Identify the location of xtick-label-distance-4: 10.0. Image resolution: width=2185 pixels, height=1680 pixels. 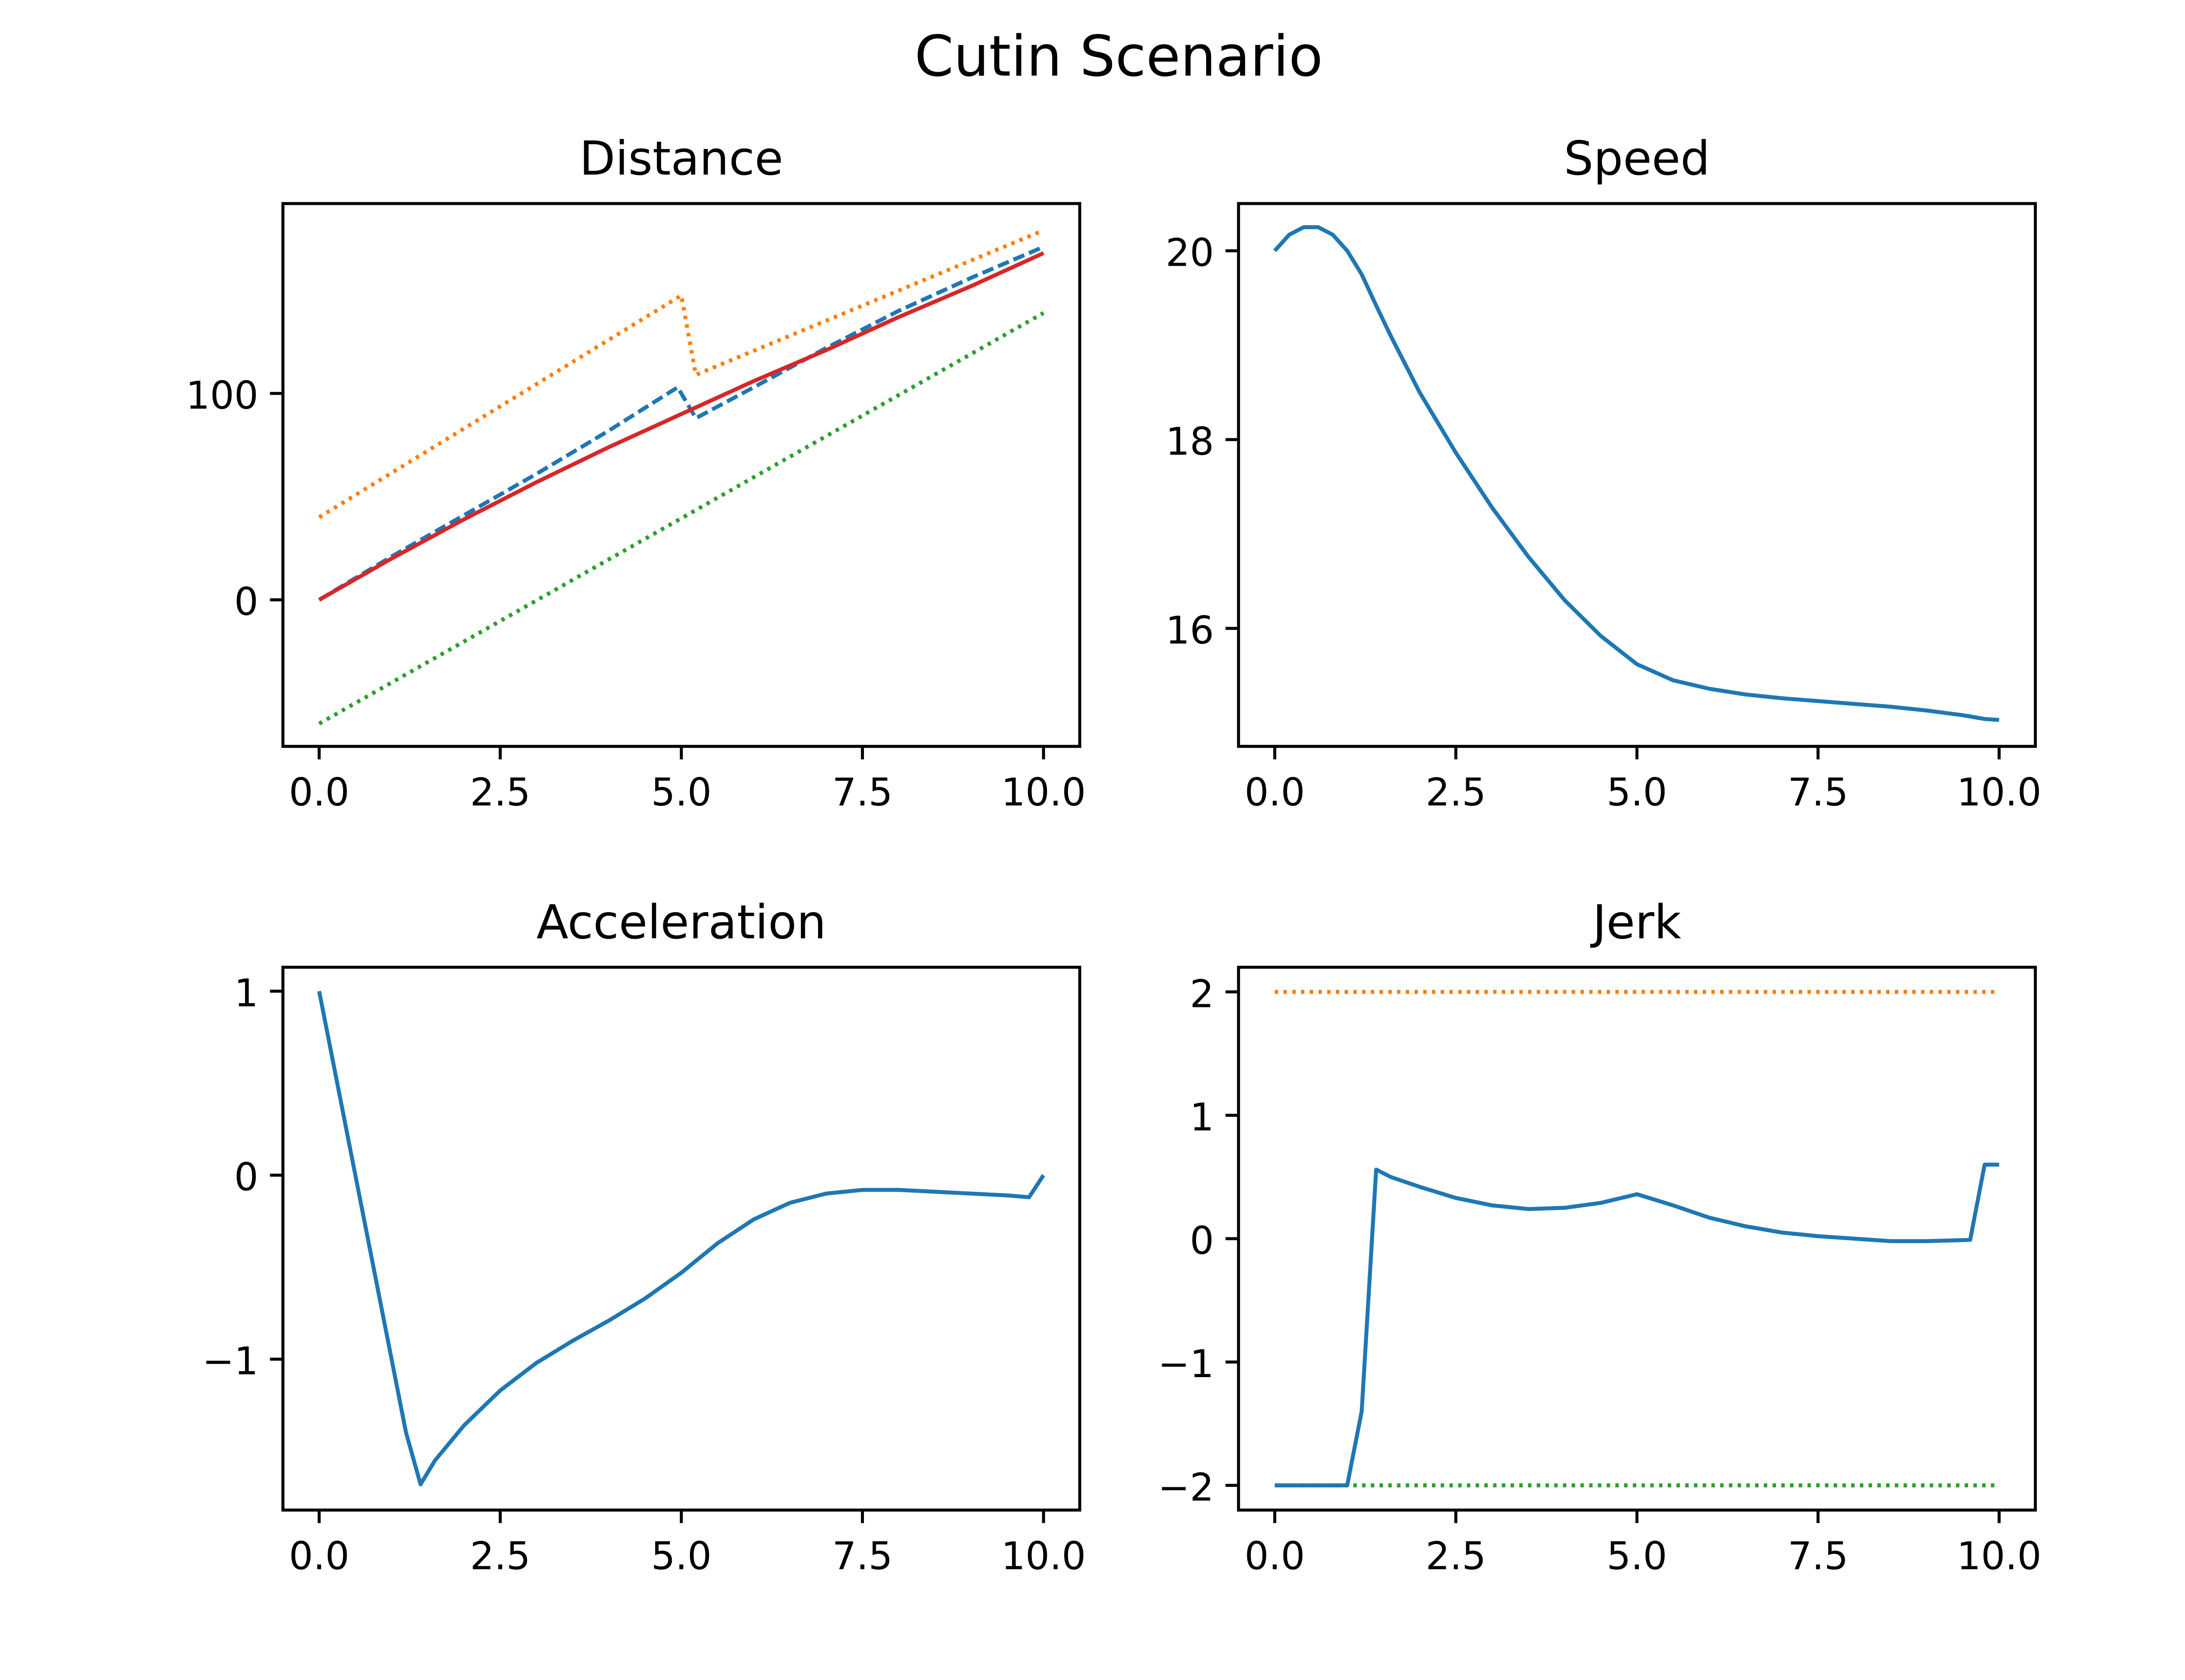
(1044, 792).